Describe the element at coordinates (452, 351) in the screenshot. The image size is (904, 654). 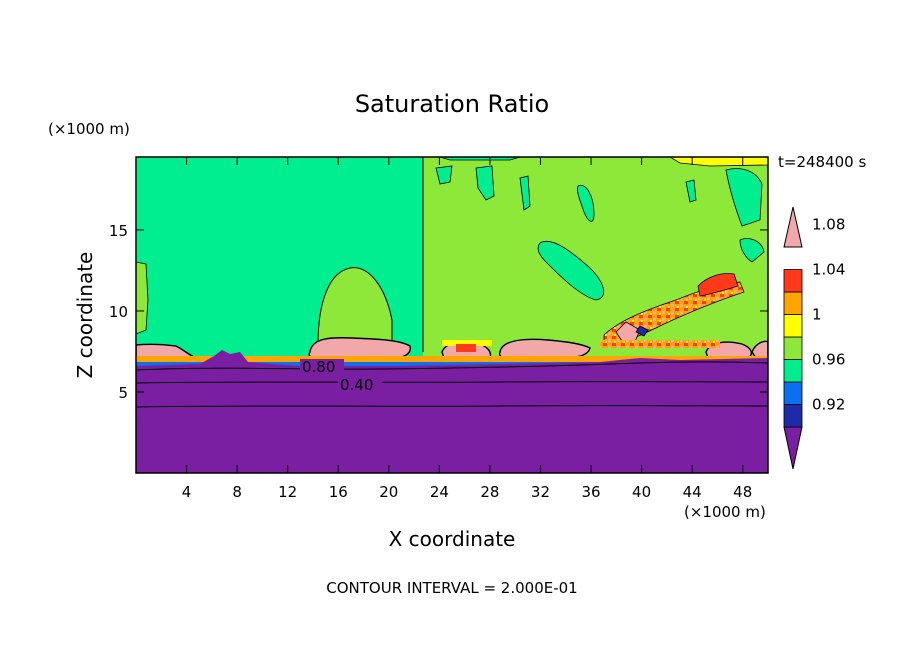
I see `cloud-edges` at that location.